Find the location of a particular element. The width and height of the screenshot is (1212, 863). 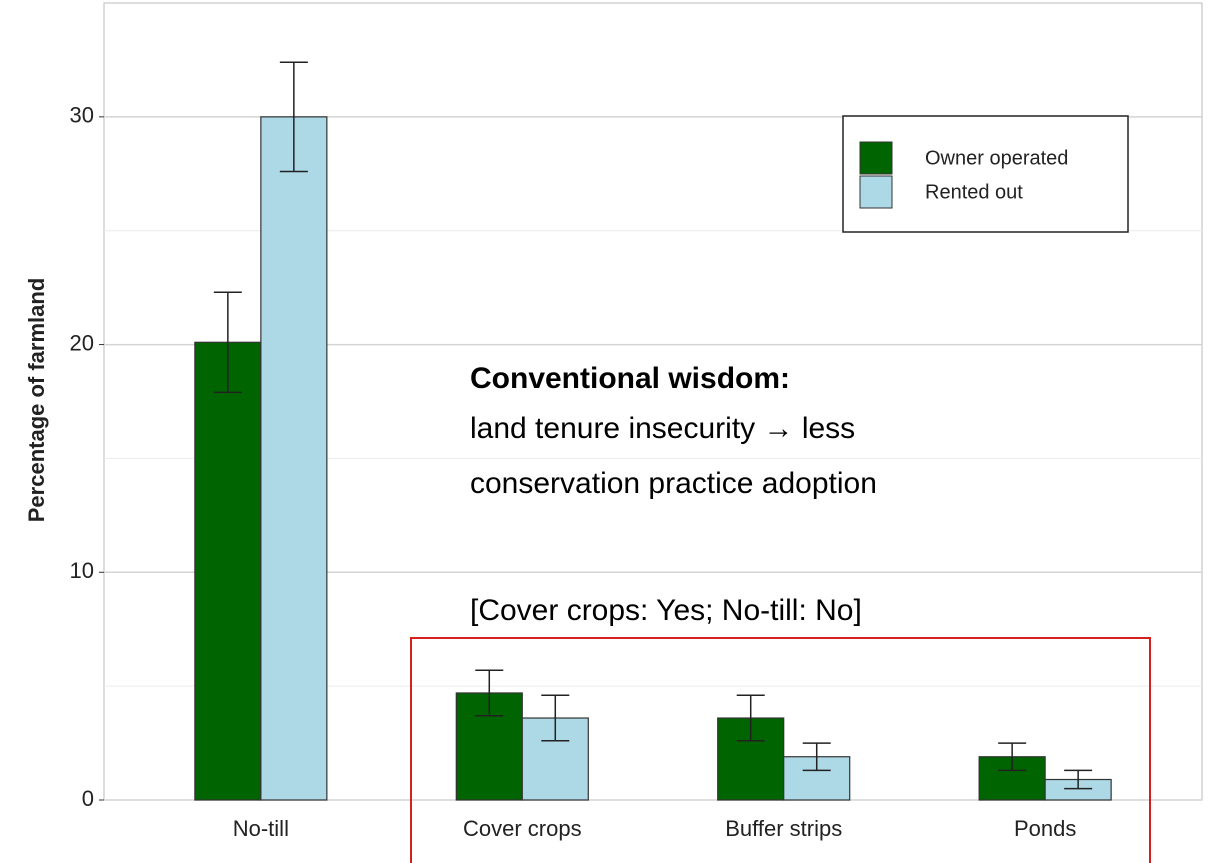

annotation-line: [Cover crops: Yes; No-till: No] is located at coordinates (666, 610).